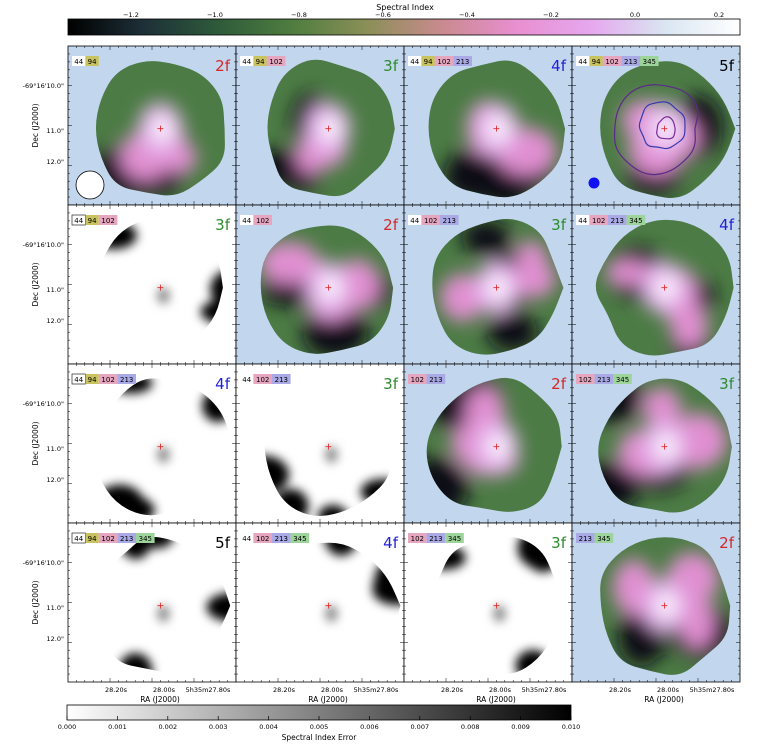 The width and height of the screenshot is (761, 745). I want to click on band-labels: 213 345, so click(595, 538).